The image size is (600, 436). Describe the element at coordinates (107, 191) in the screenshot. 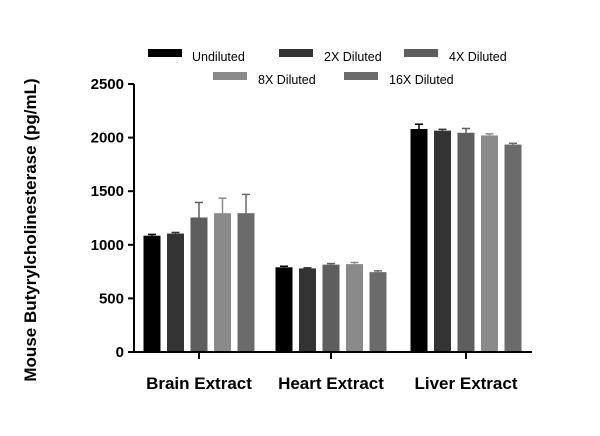

I see `y-tick-label: 1500` at that location.